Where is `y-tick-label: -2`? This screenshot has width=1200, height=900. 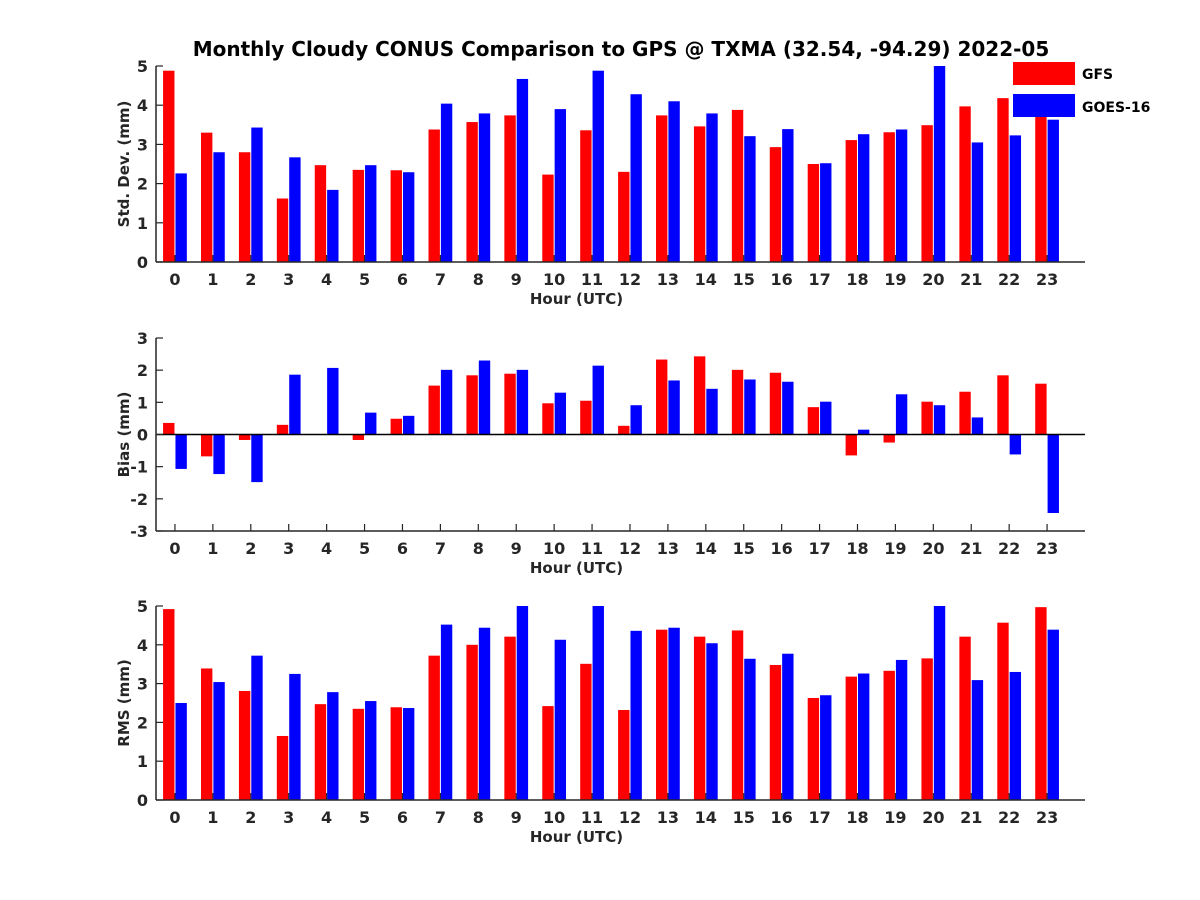 y-tick-label: -2 is located at coordinates (139, 499).